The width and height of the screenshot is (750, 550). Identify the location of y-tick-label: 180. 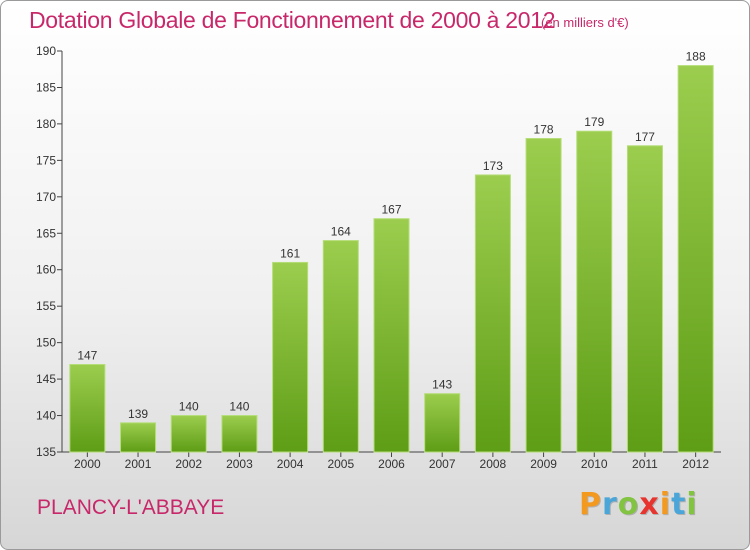
(46, 124).